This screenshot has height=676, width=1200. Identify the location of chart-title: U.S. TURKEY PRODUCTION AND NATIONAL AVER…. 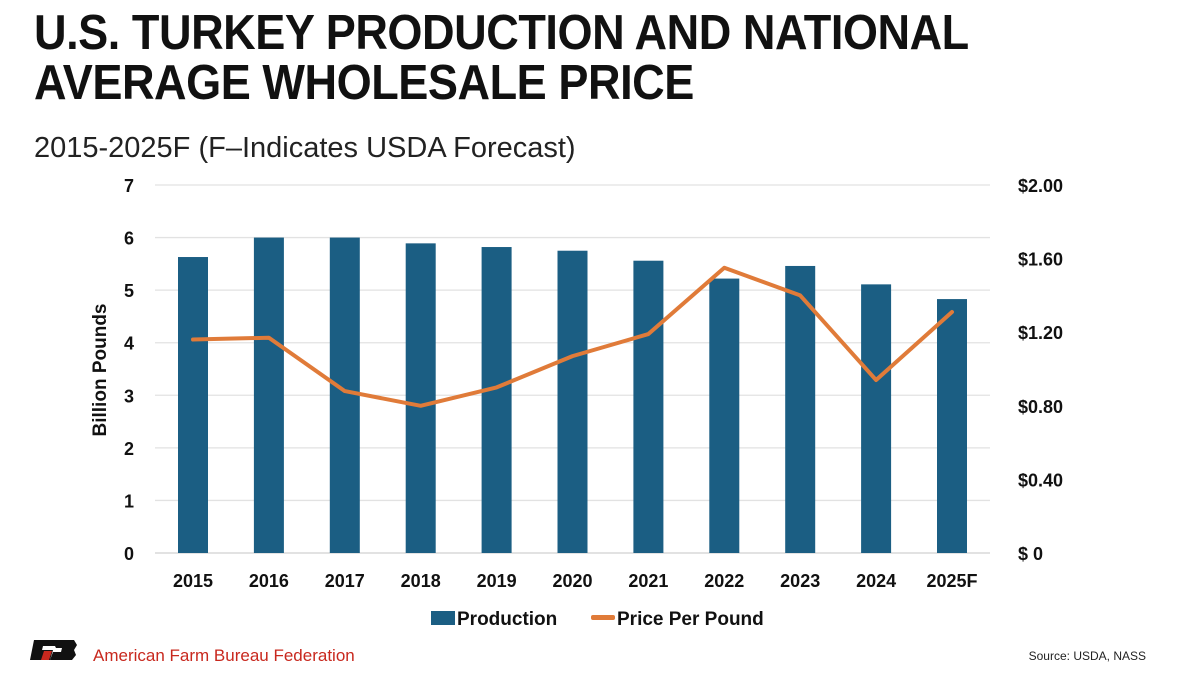
(501, 58).